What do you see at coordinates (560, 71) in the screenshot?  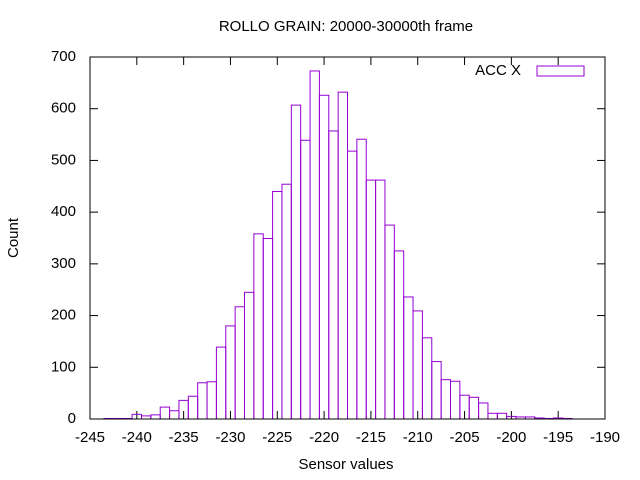 I see `legend-swatch` at bounding box center [560, 71].